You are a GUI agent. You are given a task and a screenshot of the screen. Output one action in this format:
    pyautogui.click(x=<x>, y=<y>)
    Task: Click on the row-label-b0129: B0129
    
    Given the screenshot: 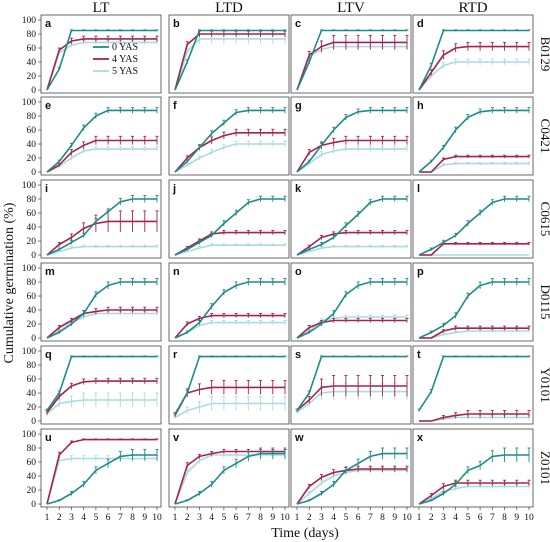 What is the action you would take?
    pyautogui.click(x=544, y=54)
    